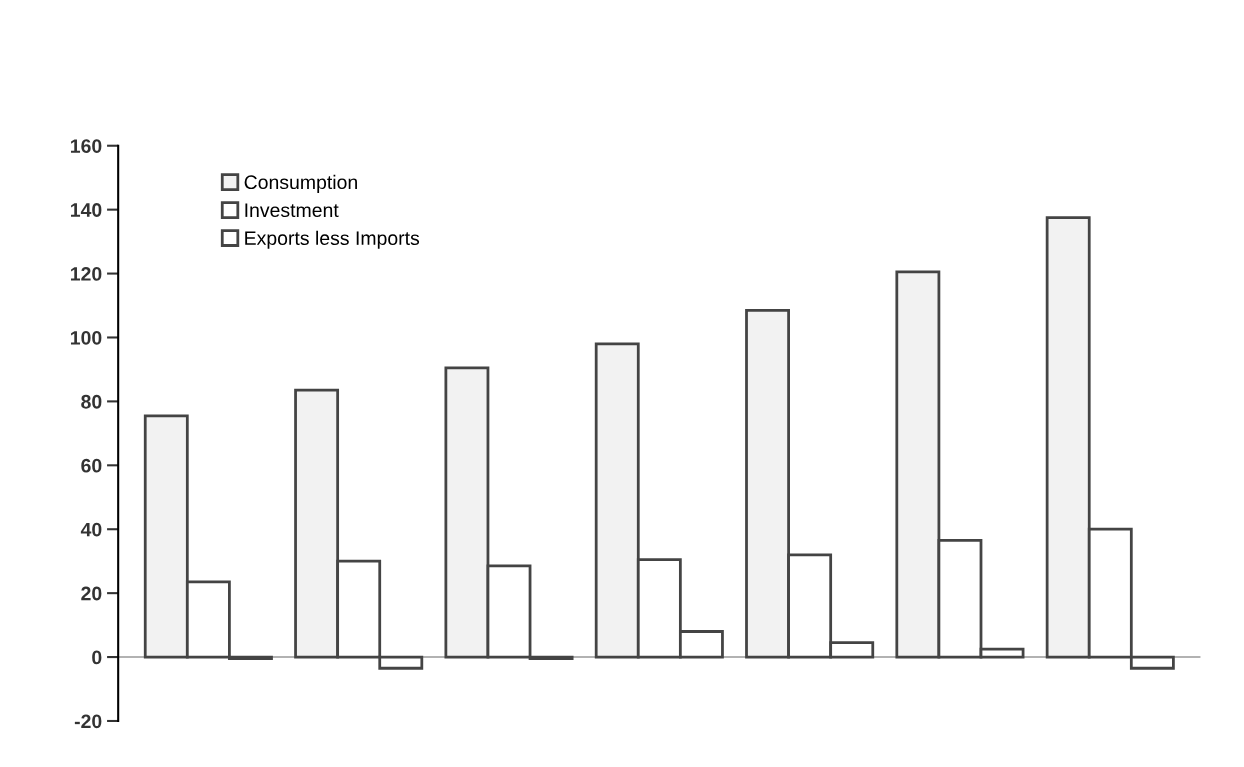  What do you see at coordinates (91, 401) in the screenshot?
I see `y-tick-label: 80` at bounding box center [91, 401].